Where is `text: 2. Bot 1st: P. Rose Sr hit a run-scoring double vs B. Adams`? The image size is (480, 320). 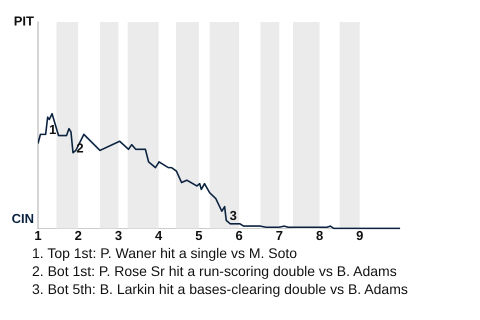 text: 2. Bot 1st: P. Rose Sr hit a run-scoring double vs B. Adams is located at coordinates (215, 271).